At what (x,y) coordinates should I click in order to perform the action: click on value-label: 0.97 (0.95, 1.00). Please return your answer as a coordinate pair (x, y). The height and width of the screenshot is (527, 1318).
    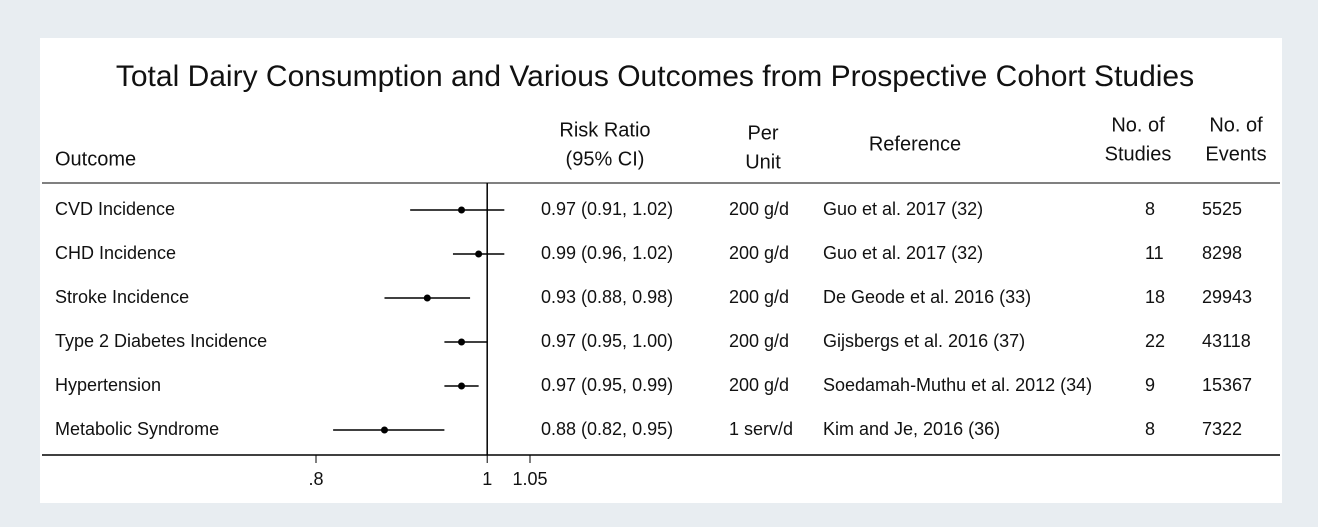
    Looking at the image, I should click on (607, 341).